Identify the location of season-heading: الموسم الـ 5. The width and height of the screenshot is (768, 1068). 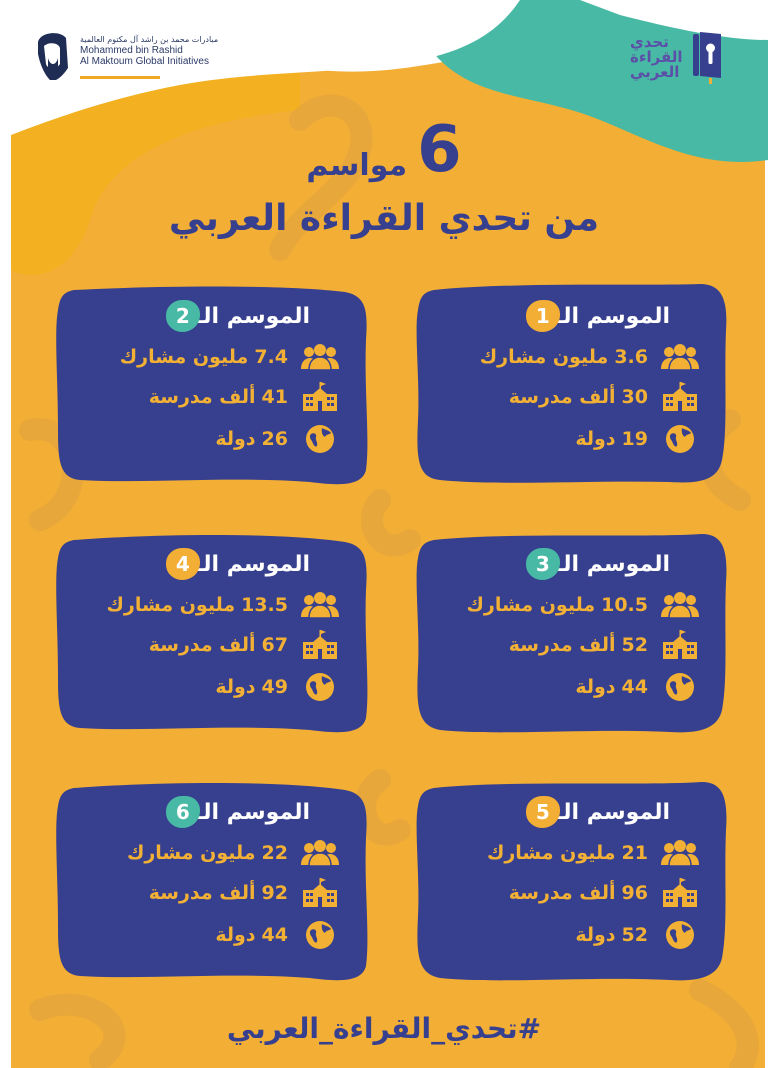
(597, 812).